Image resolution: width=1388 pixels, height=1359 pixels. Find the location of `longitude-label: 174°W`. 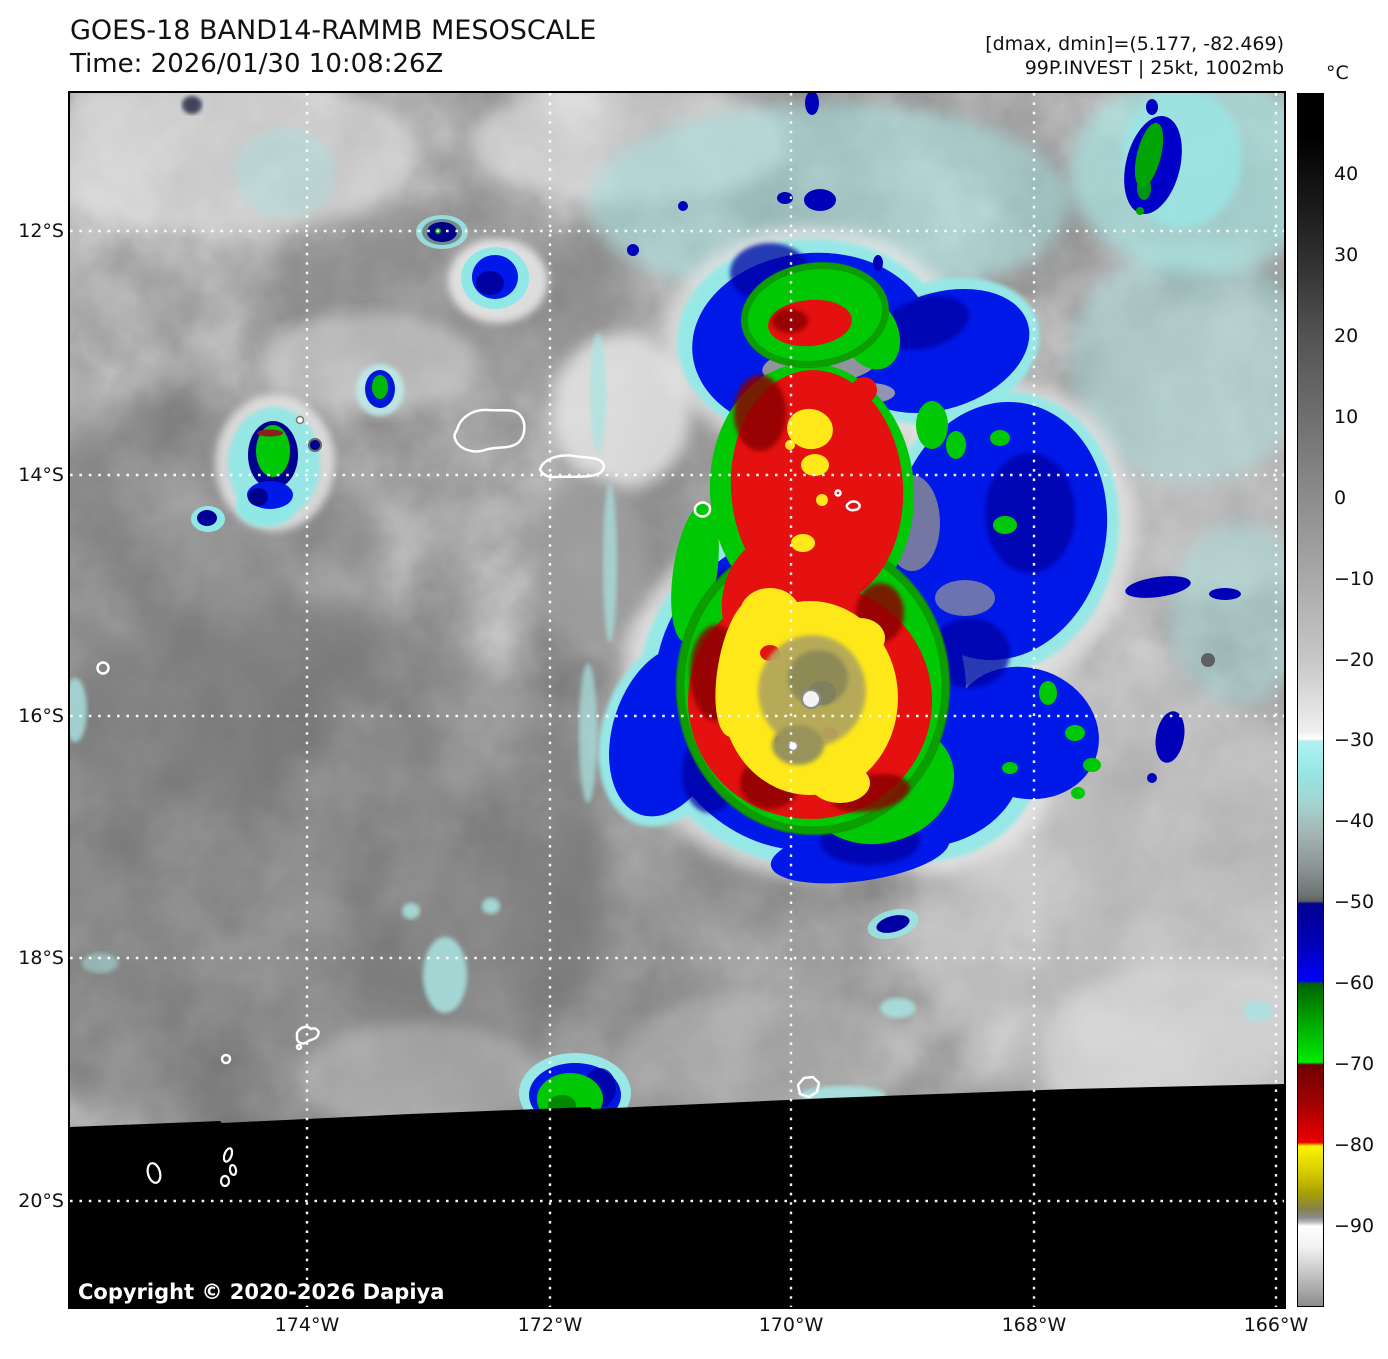

longitude-label: 174°W is located at coordinates (307, 1325).